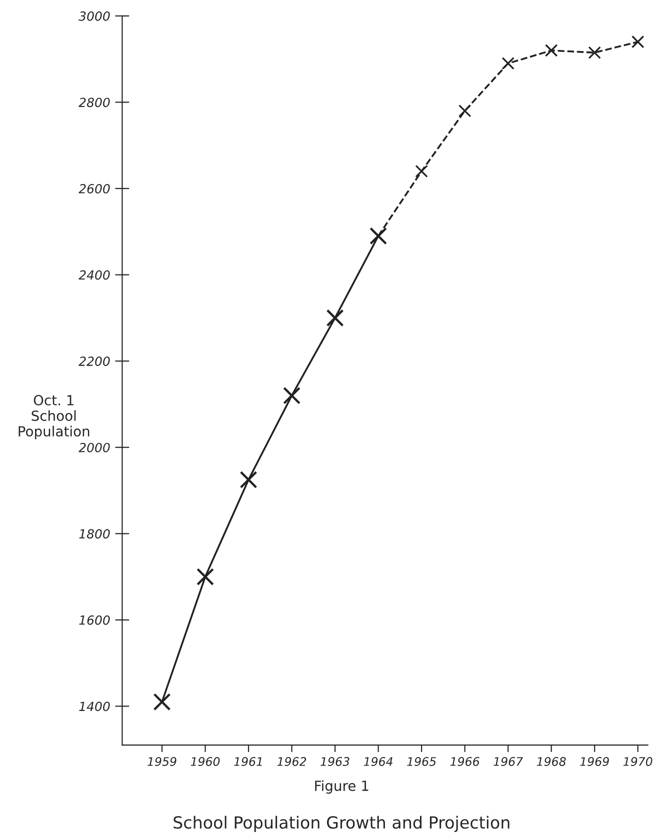 The height and width of the screenshot is (839, 657). Describe the element at coordinates (94, 103) in the screenshot. I see `y-tick-label: 2800` at that location.